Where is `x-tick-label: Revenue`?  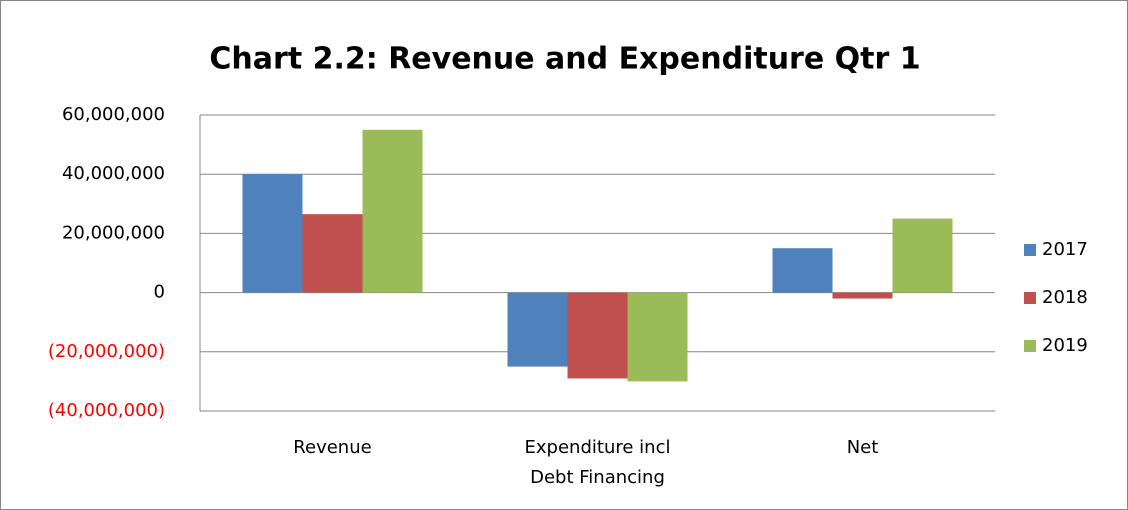
x-tick-label: Revenue is located at coordinates (332, 447).